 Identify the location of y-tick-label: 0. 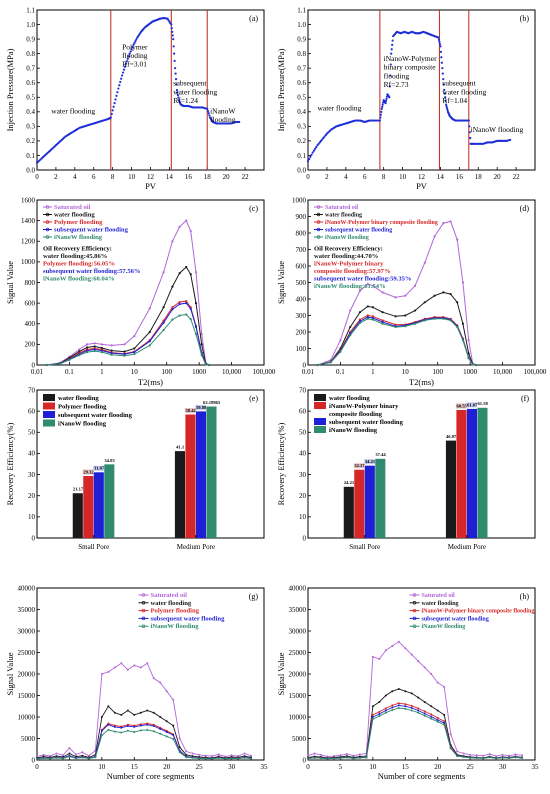
(34, 538).